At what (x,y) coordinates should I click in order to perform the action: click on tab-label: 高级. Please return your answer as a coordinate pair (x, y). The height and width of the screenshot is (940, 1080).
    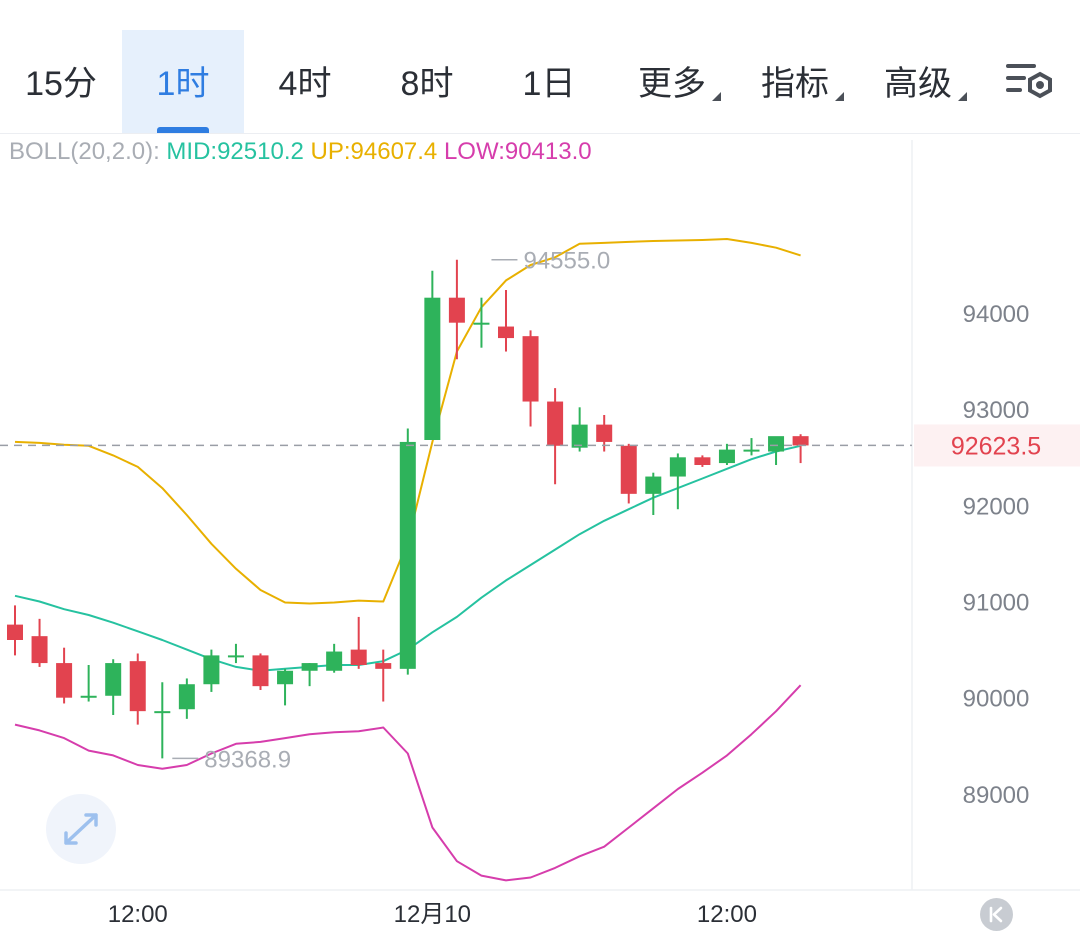
    Looking at the image, I should click on (918, 84).